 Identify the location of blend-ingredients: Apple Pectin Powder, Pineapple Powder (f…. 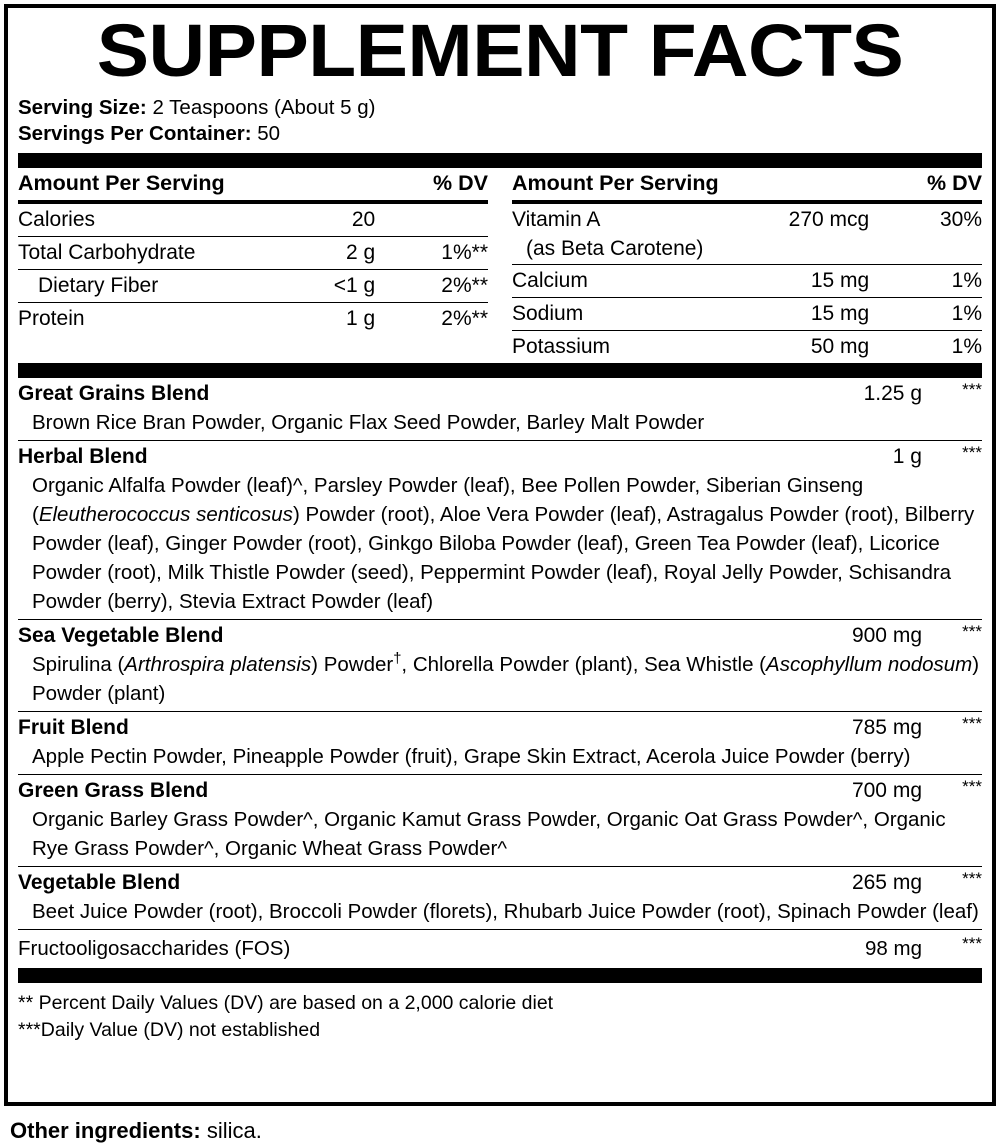
(471, 756).